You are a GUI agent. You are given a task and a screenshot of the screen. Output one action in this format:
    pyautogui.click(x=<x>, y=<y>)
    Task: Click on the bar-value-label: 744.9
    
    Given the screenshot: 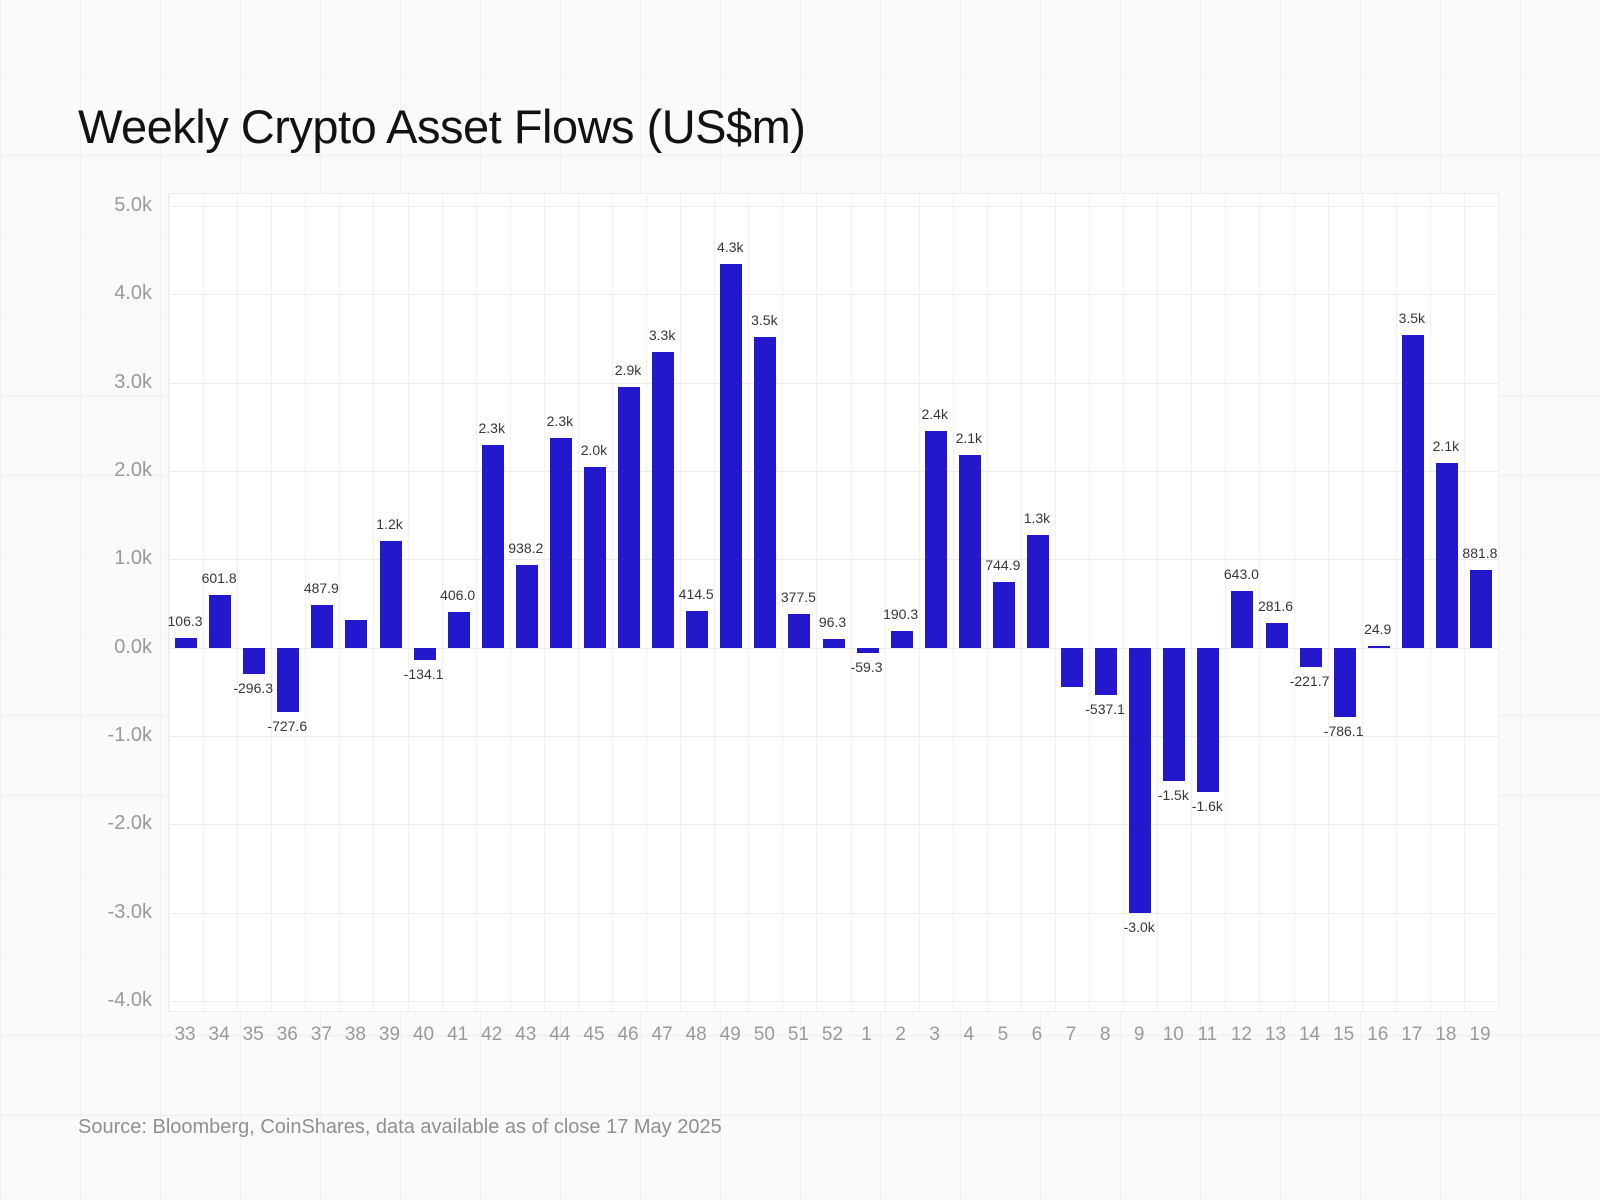 What is the action you would take?
    pyautogui.click(x=1003, y=564)
    